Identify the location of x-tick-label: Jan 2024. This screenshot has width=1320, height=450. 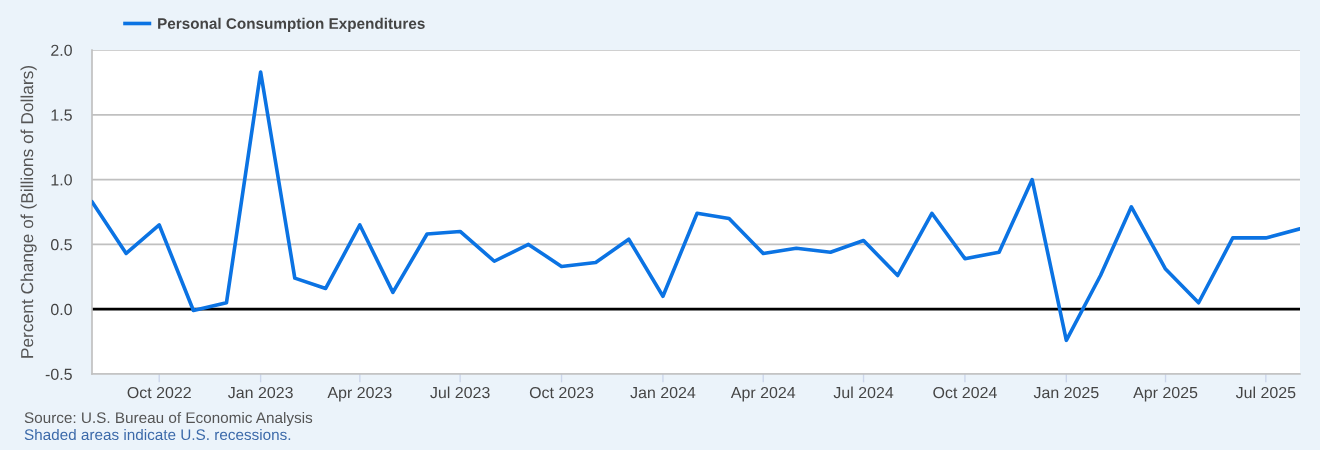
(663, 392).